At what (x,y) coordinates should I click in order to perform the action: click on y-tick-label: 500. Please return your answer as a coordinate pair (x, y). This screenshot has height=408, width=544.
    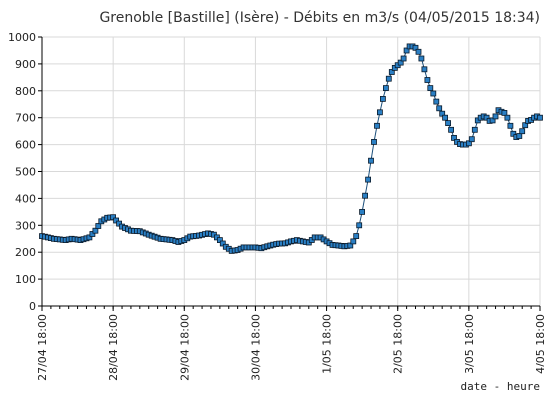
    Looking at the image, I should click on (25, 172).